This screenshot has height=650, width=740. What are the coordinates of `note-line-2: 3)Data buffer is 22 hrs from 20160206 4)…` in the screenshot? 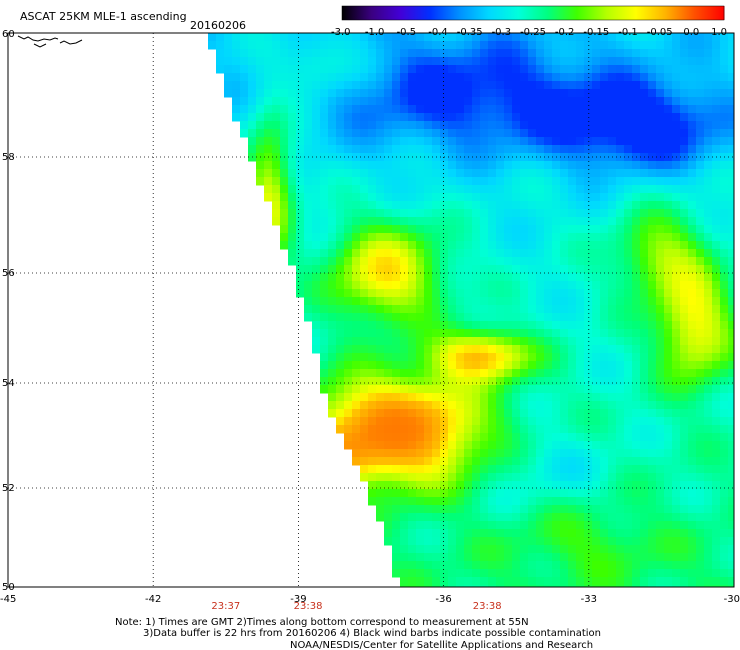 It's located at (372, 633).